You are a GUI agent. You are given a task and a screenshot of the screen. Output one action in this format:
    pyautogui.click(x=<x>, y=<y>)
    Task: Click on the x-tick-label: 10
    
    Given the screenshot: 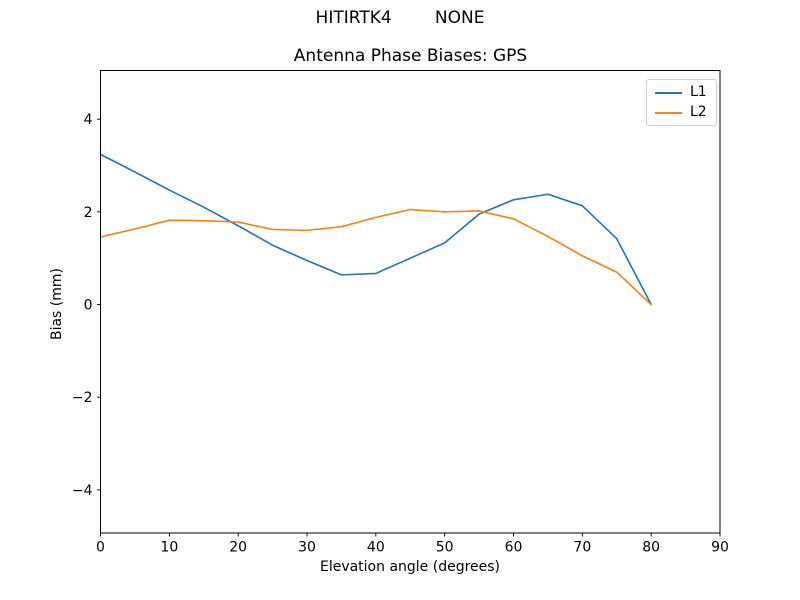 What is the action you would take?
    pyautogui.click(x=169, y=548)
    